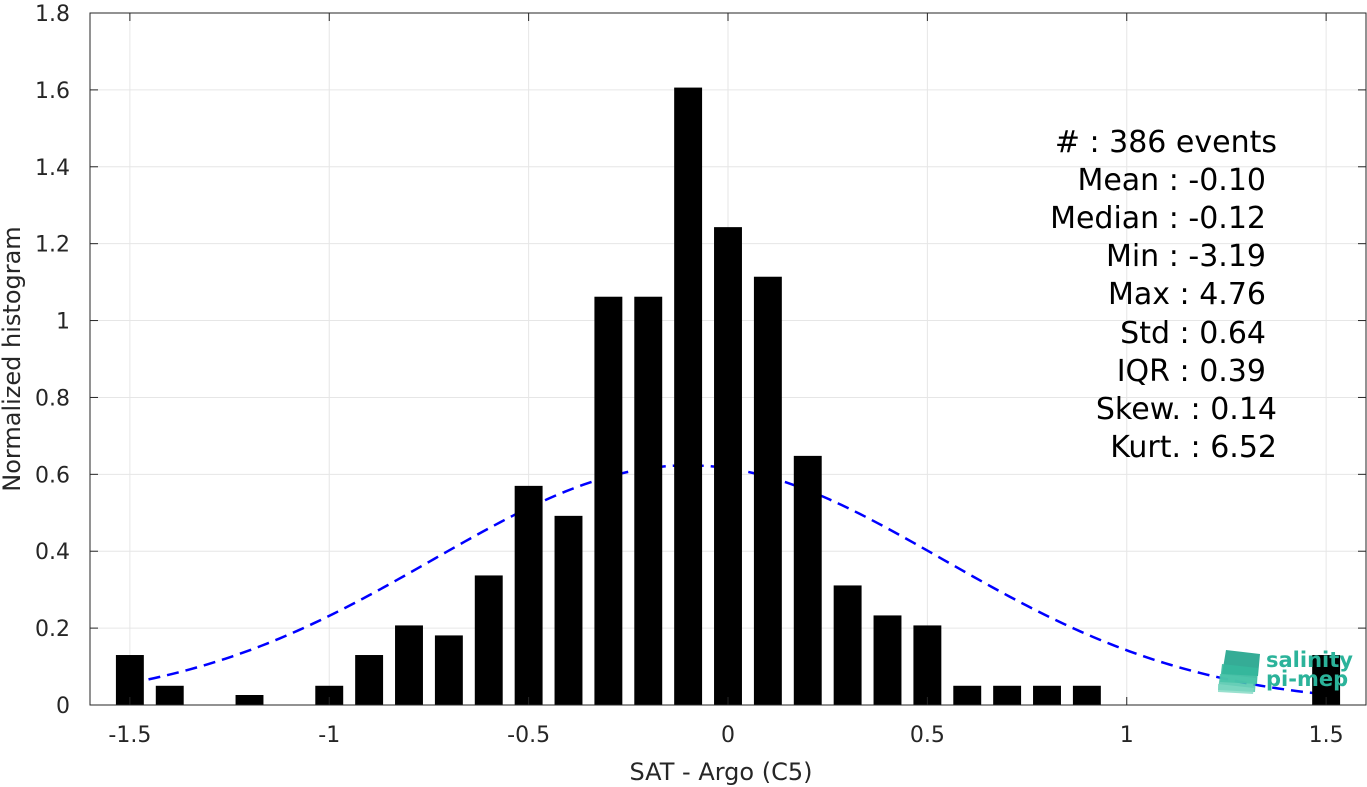 Image resolution: width=1367 pixels, height=787 pixels. What do you see at coordinates (528, 735) in the screenshot?
I see `x-tick-label: -0.5` at bounding box center [528, 735].